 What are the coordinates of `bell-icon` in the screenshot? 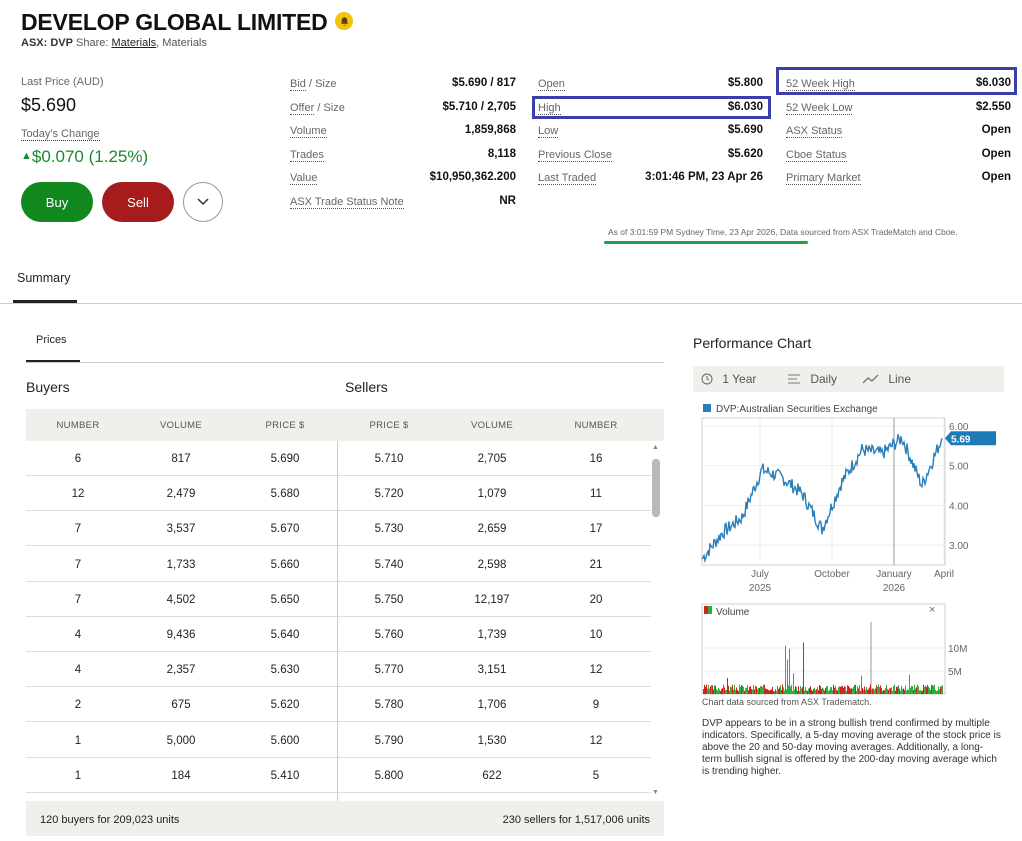 It's located at (344, 21).